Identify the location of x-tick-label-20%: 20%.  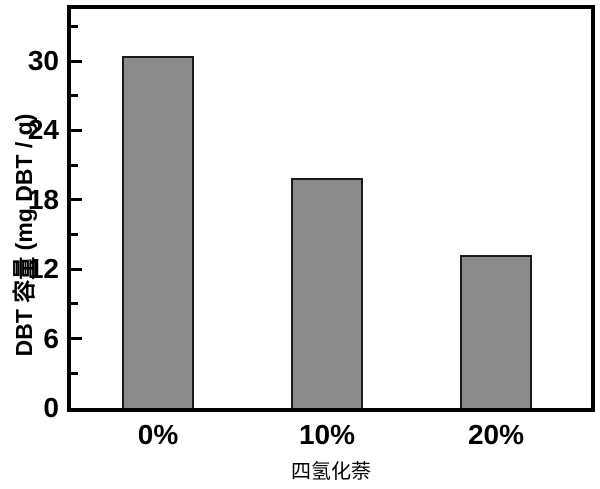
(496, 434).